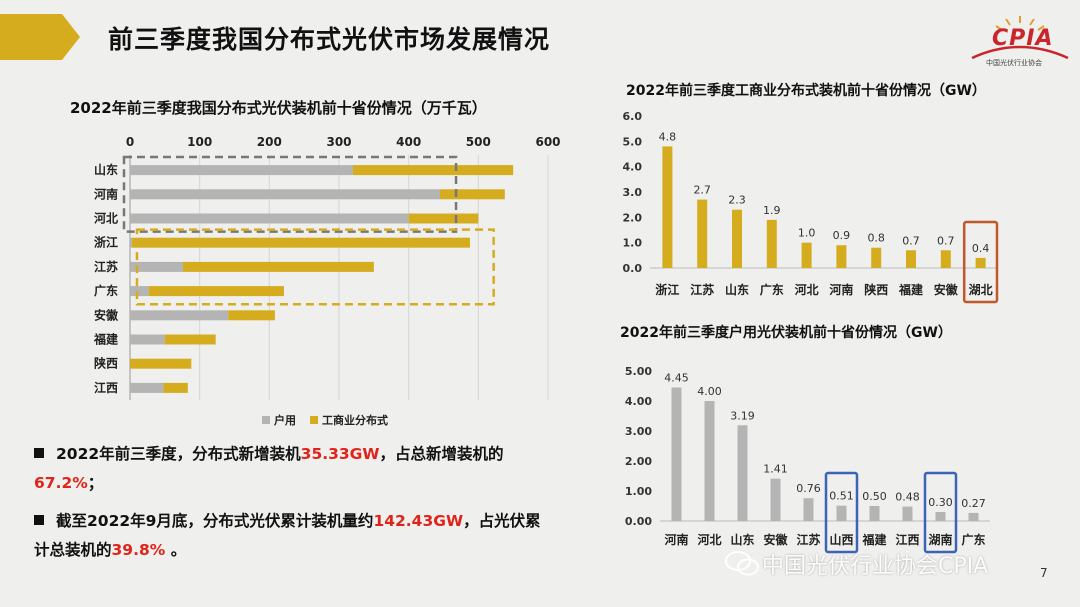 The image size is (1080, 607). What do you see at coordinates (668, 136) in the screenshot?
I see `data-label: 4.8` at bounding box center [668, 136].